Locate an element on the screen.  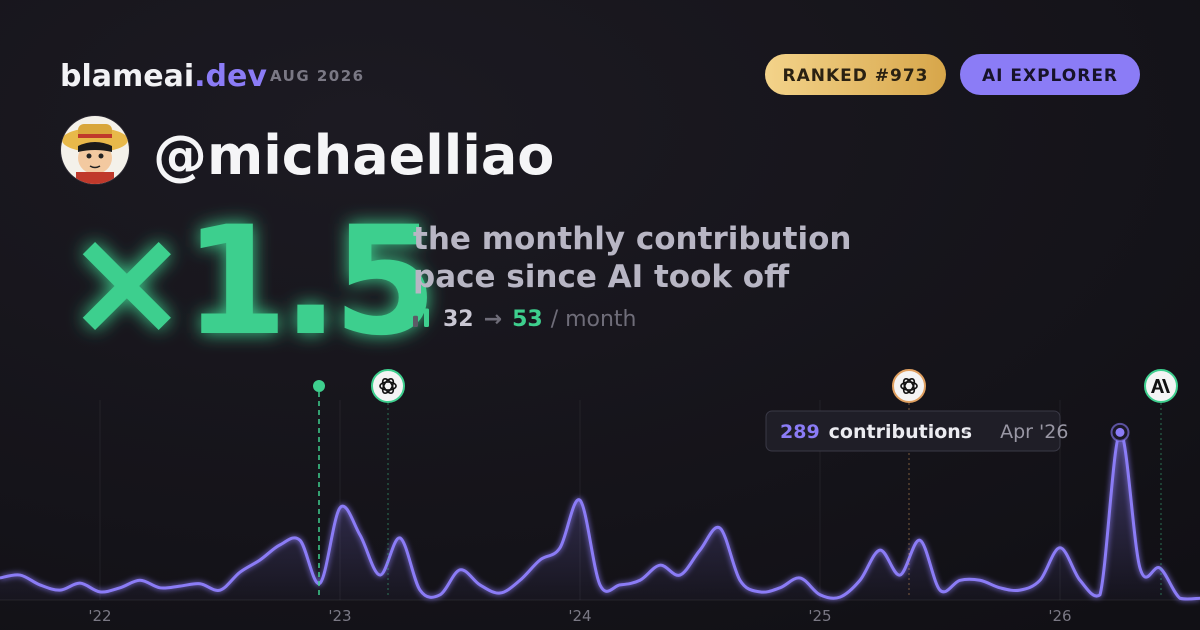
avatar is located at coordinates (95, 150).